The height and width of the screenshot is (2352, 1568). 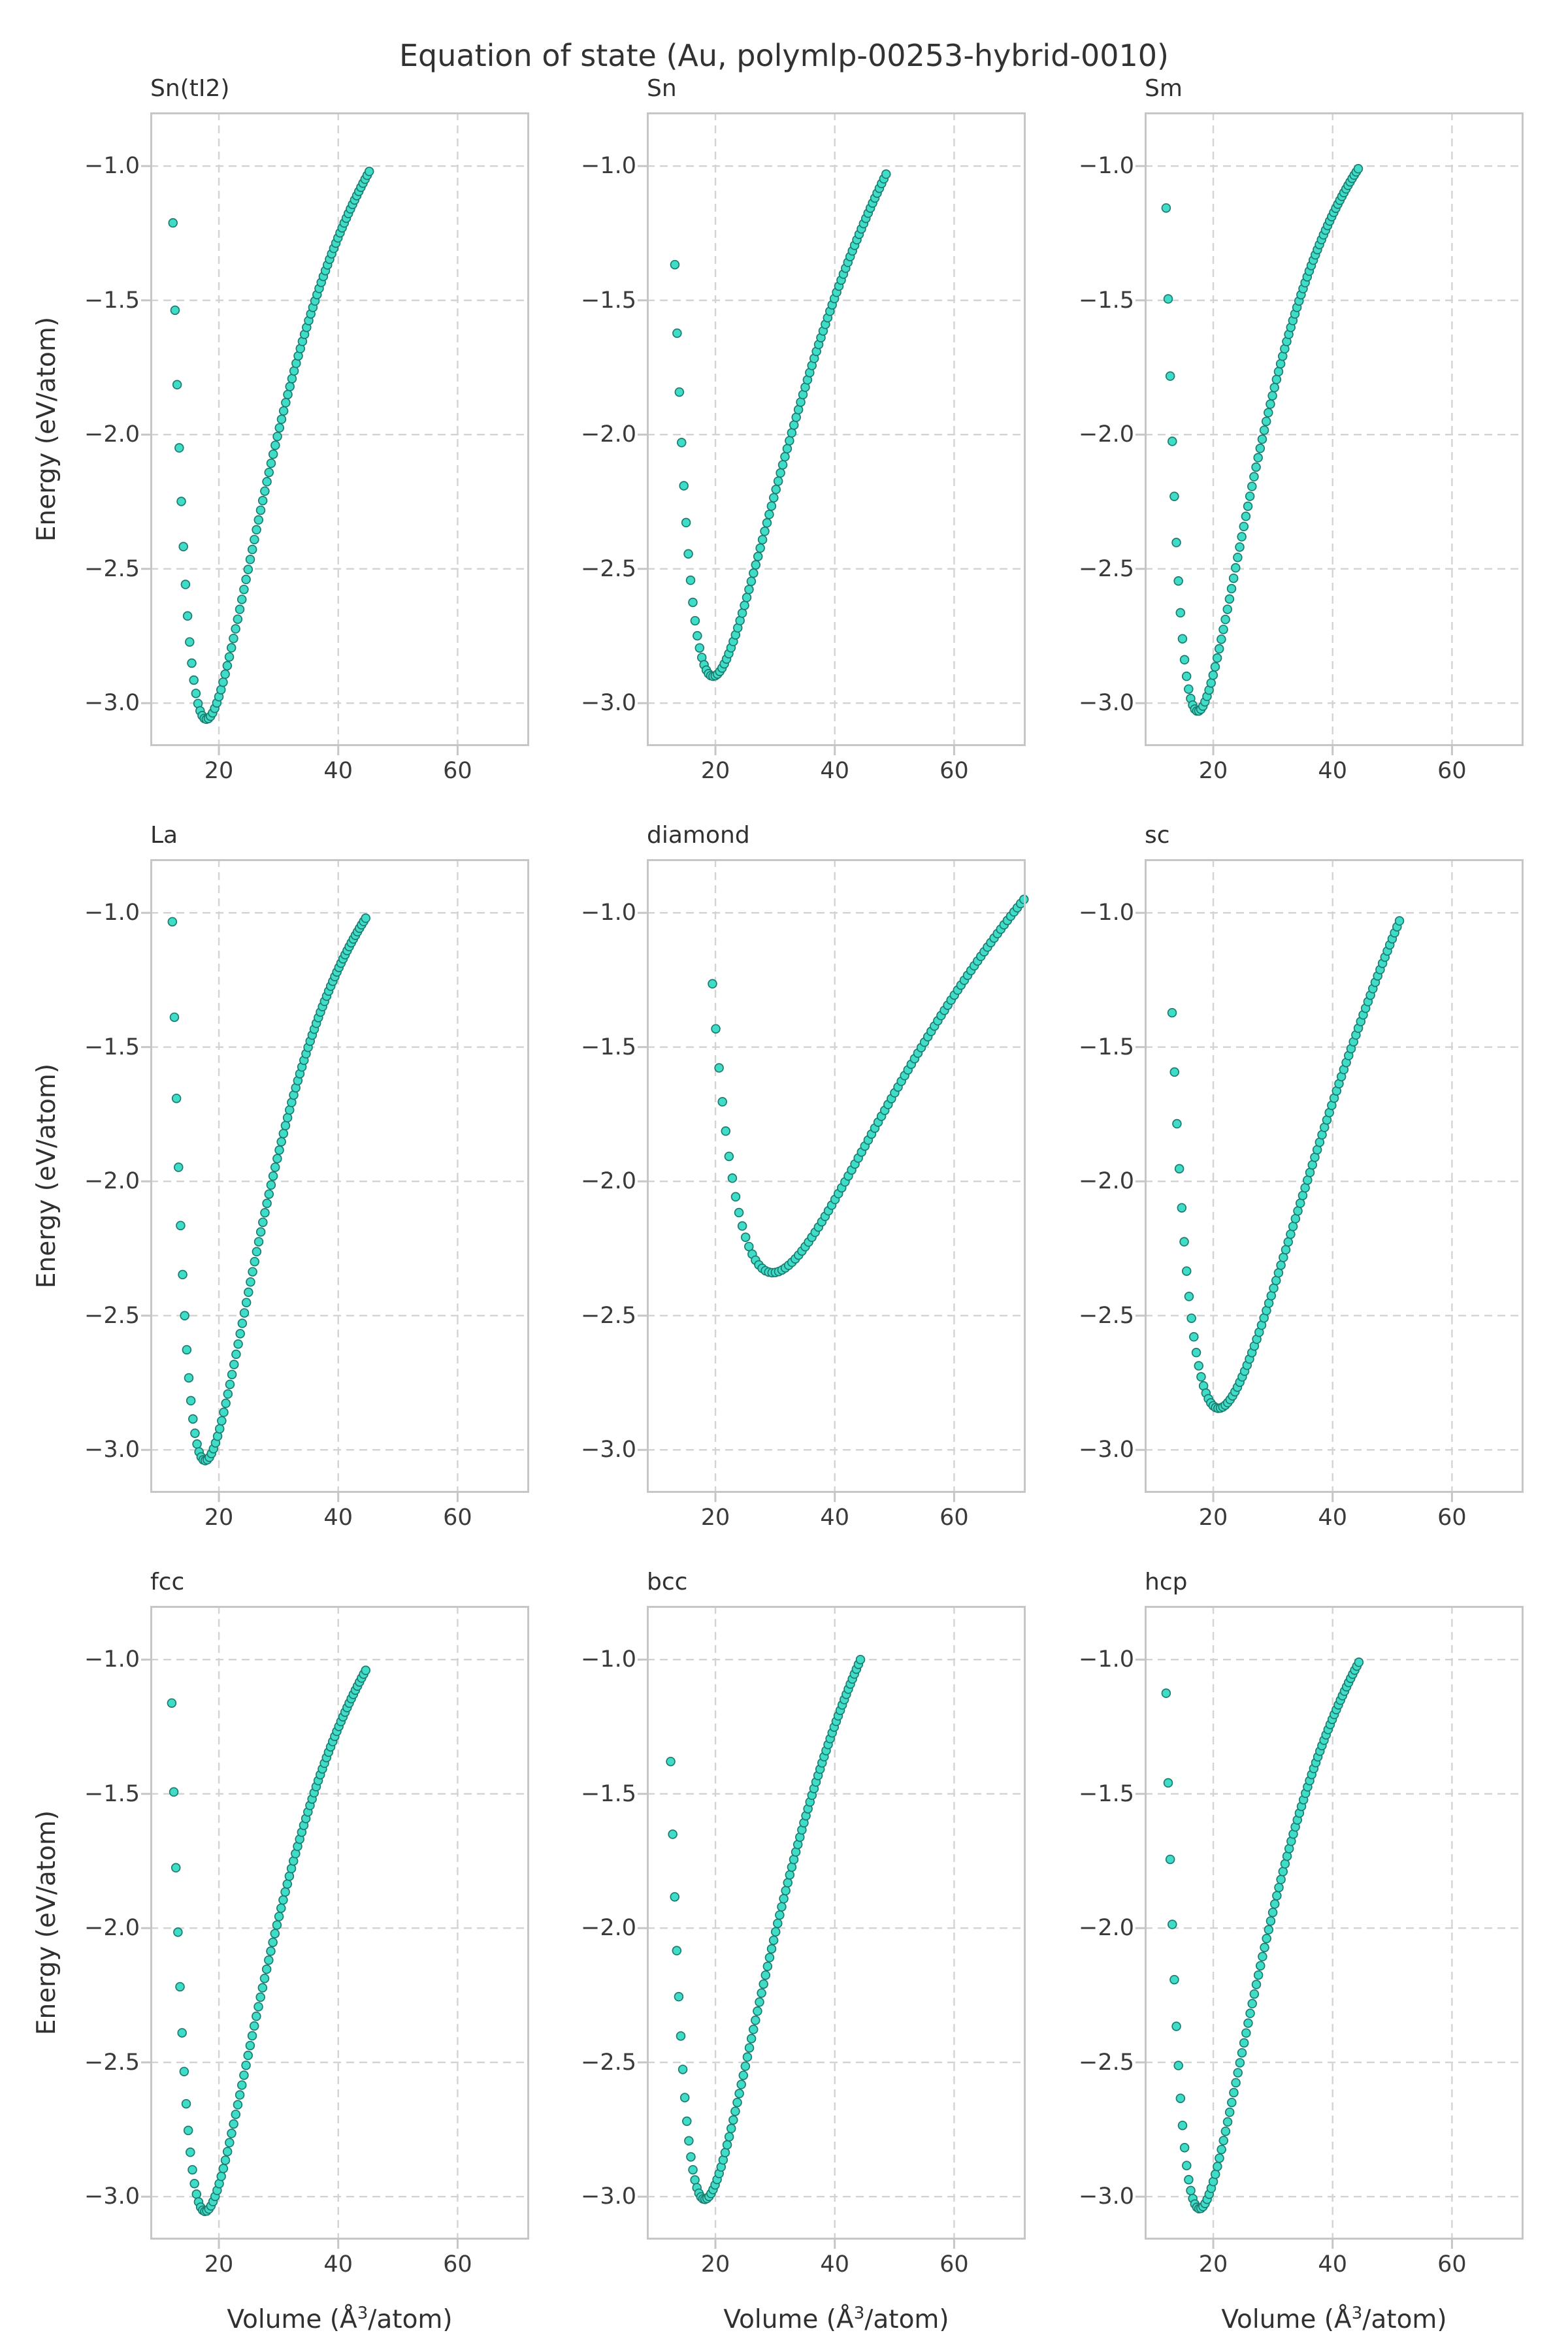 I want to click on y-axis-label: Energy (eV/atom), so click(x=46, y=1176).